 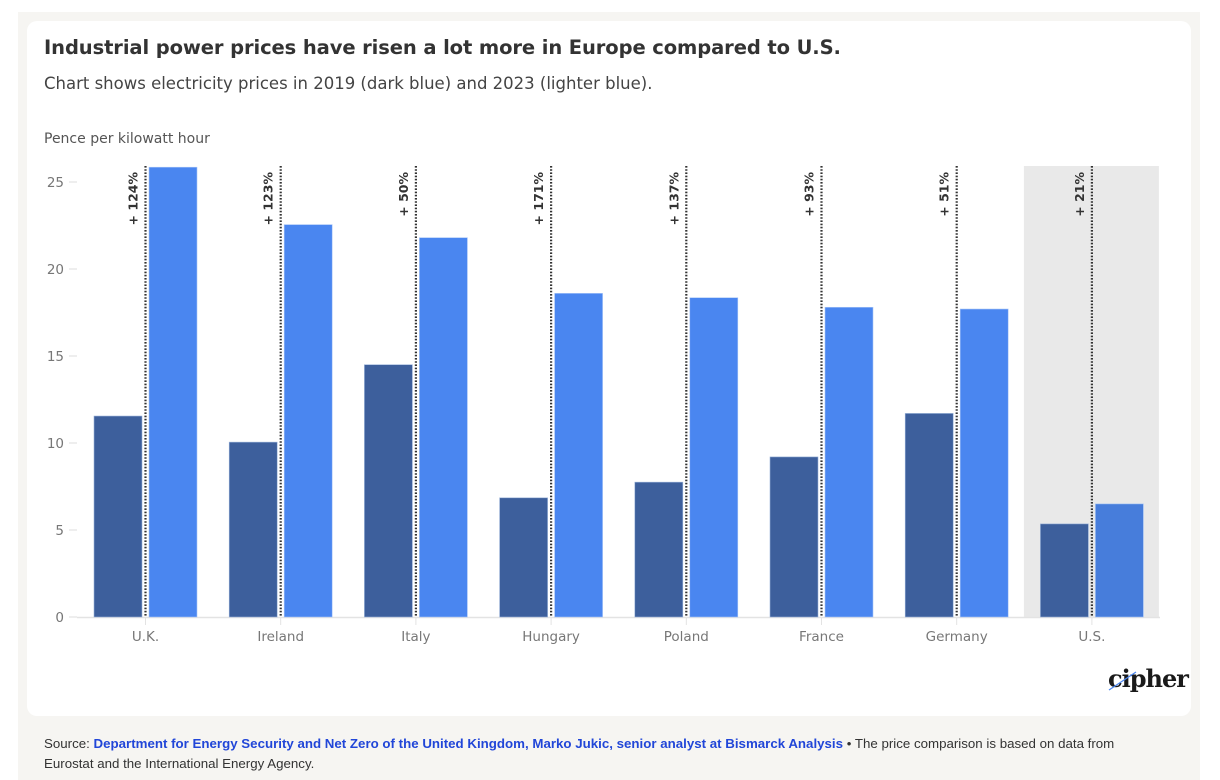 I want to click on y-tick-label: 5, so click(x=59, y=531).